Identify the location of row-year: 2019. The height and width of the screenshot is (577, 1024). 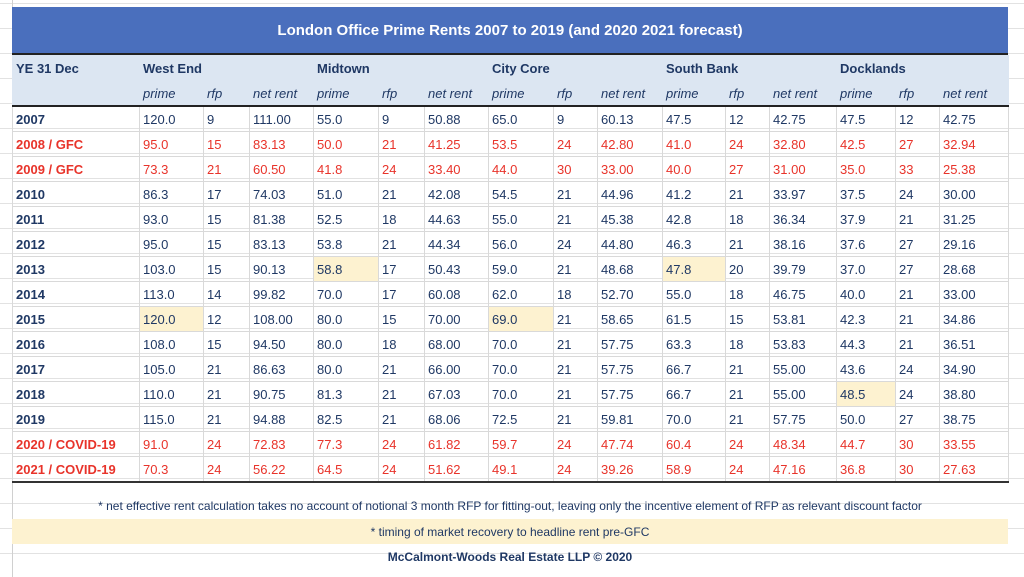
(76, 419).